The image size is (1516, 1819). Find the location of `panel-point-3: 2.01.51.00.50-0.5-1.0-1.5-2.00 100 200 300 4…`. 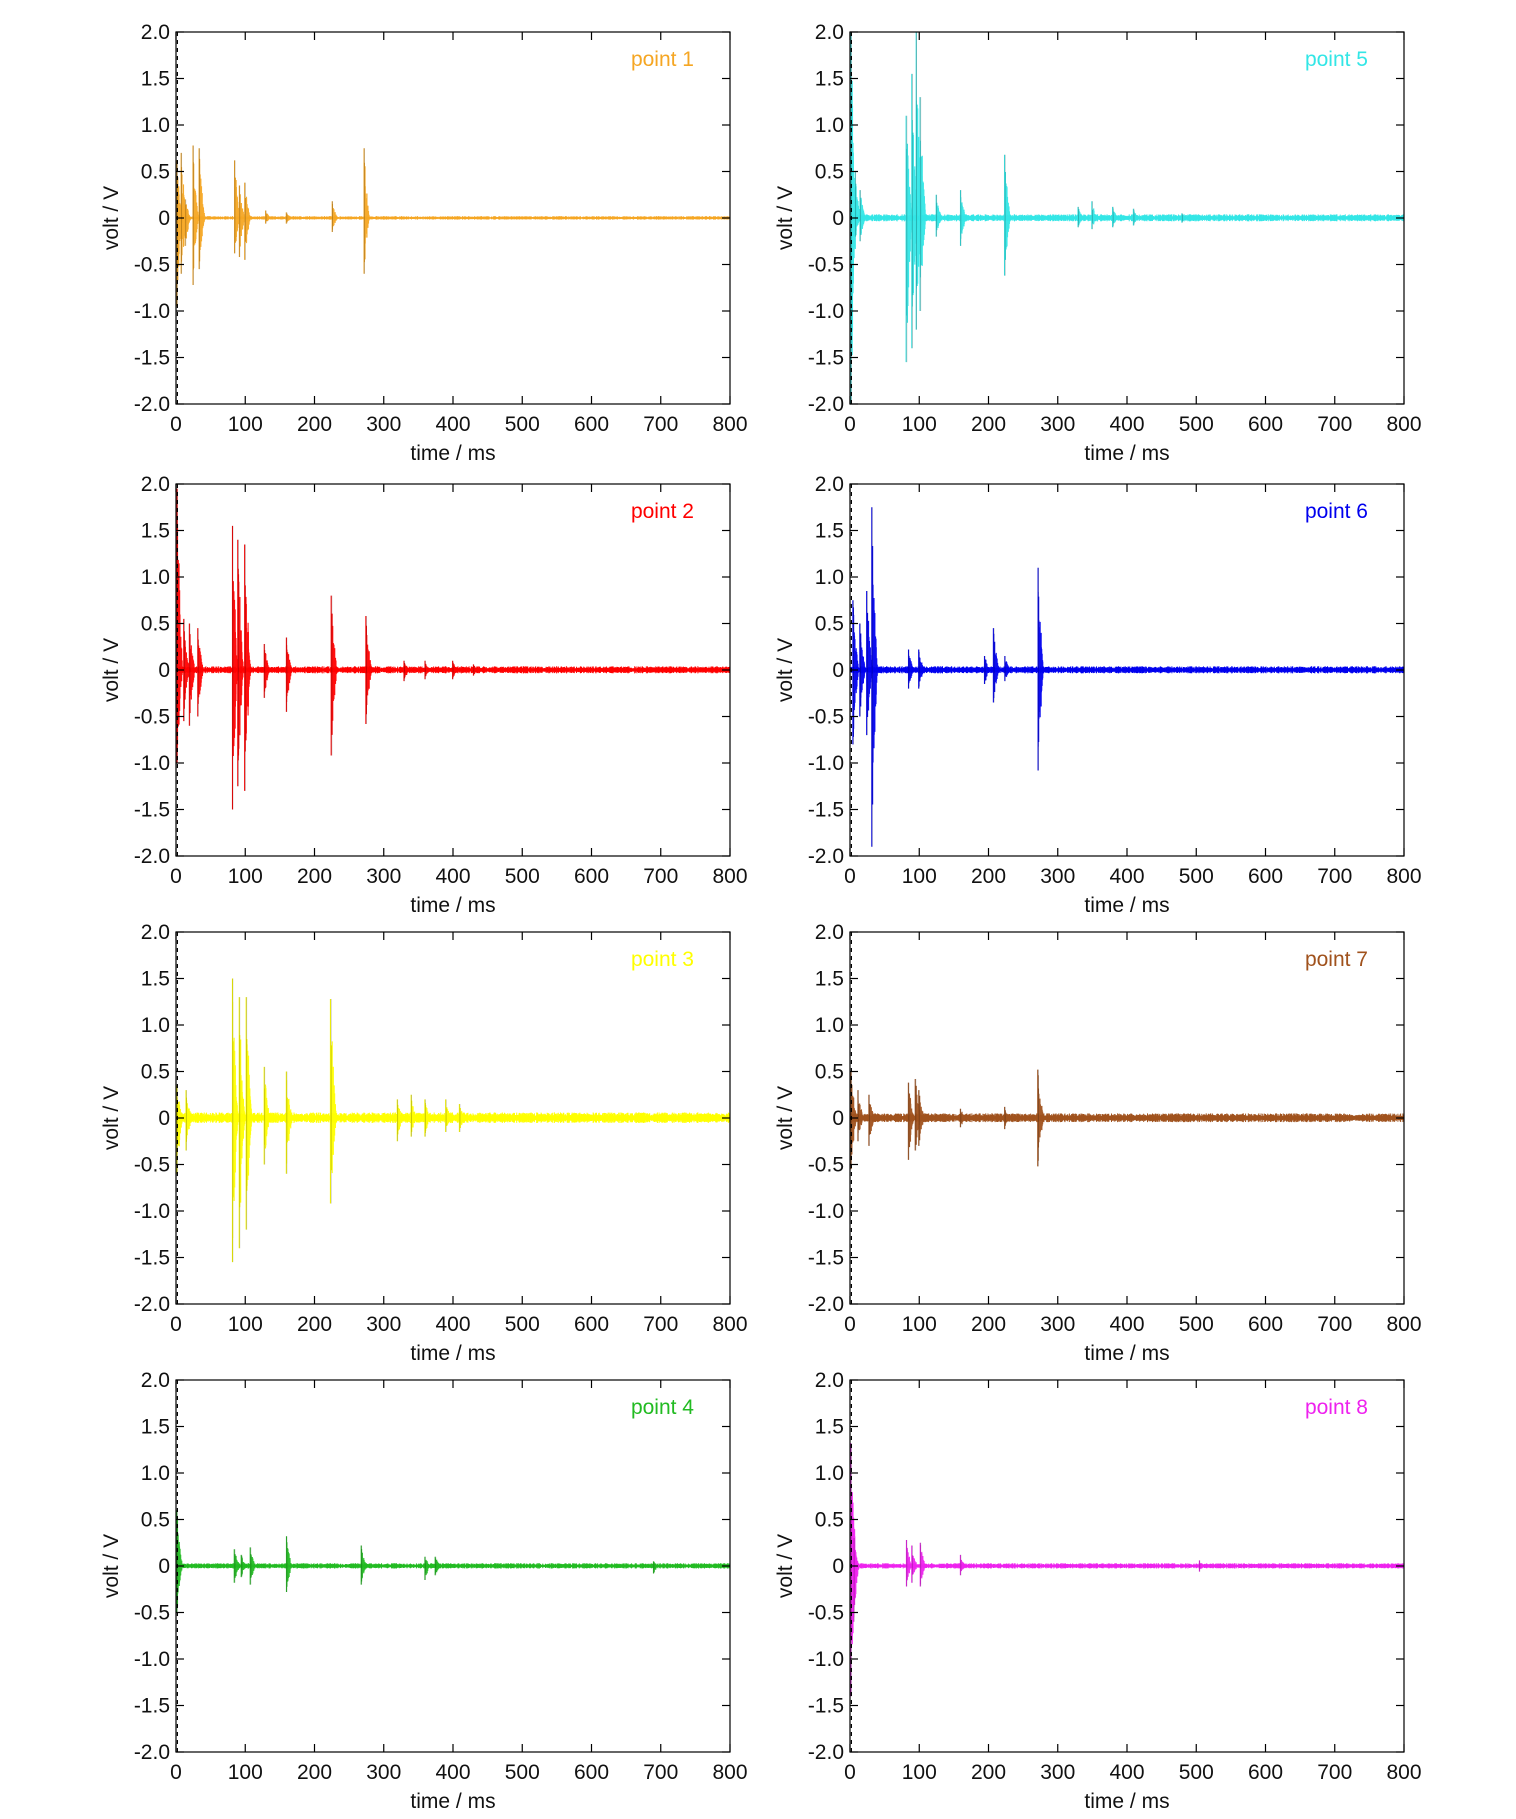

panel-point-3: 2.01.51.00.50-0.5-1.0-1.5-2.00 100 200 300 4… is located at coordinates (424, 1143).